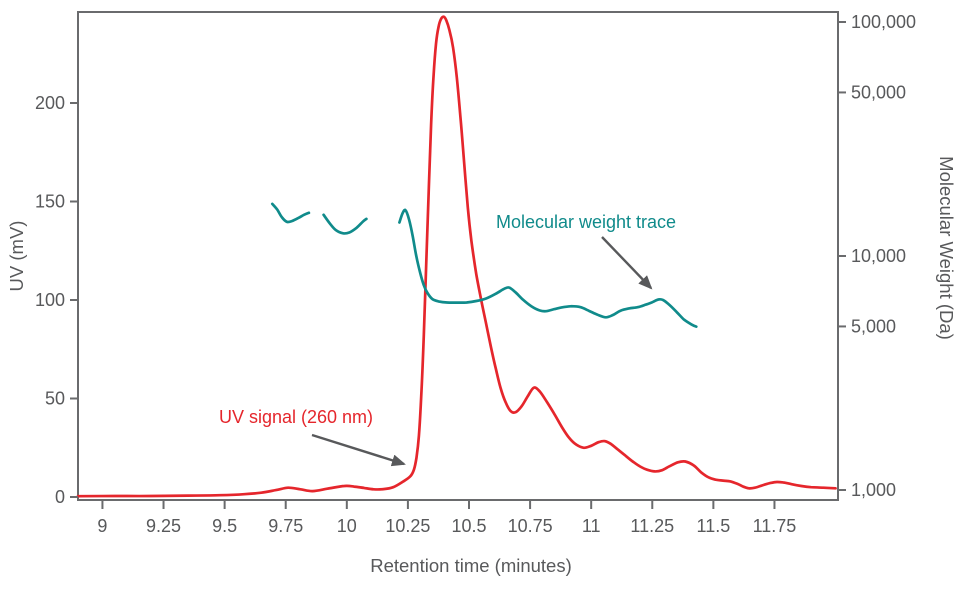  Describe the element at coordinates (530, 526) in the screenshot. I see `x-axis-tick-label: 10.75` at that location.